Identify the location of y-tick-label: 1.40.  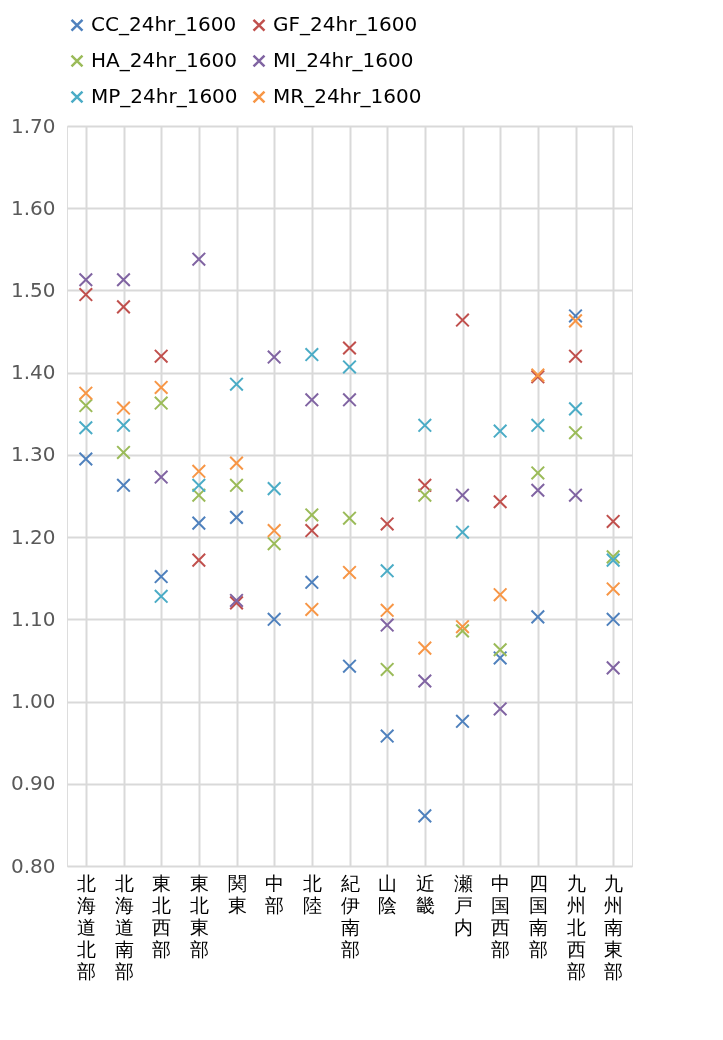
(33, 372).